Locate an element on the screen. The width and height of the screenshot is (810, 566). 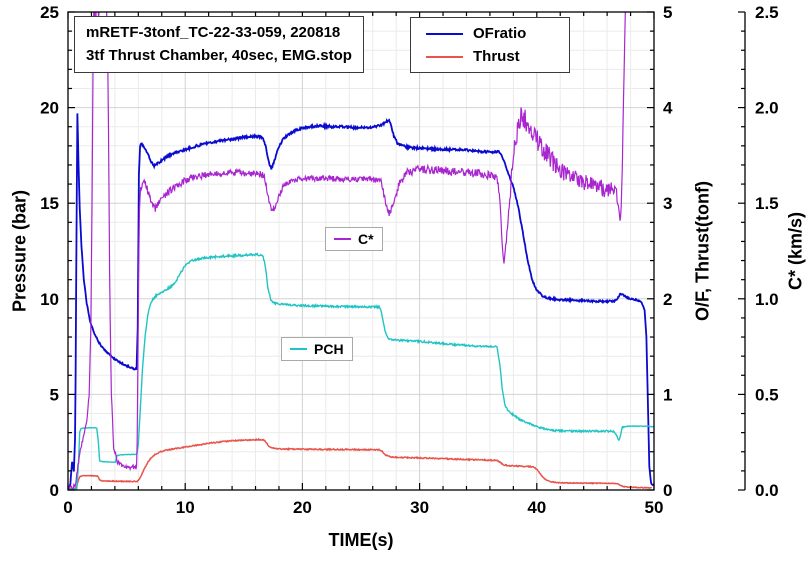
legend-label-ofratio: OFratio is located at coordinates (500, 33).